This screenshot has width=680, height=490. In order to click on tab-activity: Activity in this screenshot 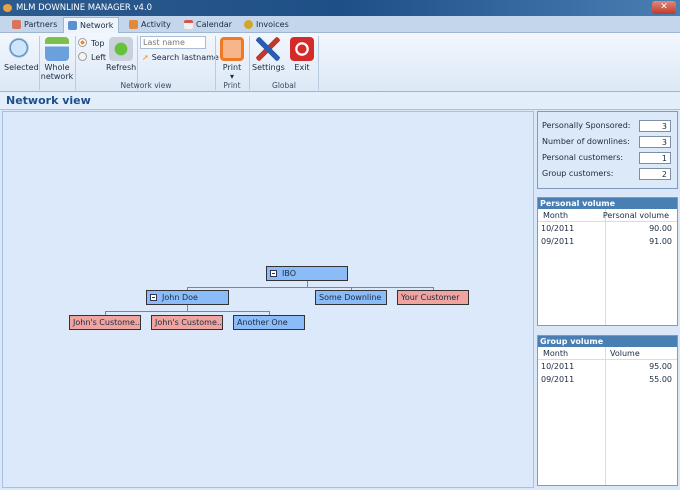, I will do `click(151, 25)`.